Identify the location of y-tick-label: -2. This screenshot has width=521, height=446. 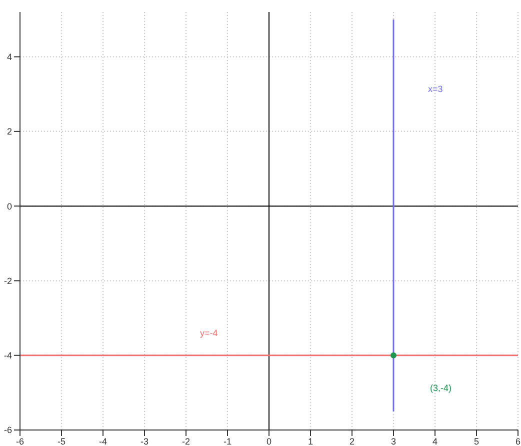
(8, 281).